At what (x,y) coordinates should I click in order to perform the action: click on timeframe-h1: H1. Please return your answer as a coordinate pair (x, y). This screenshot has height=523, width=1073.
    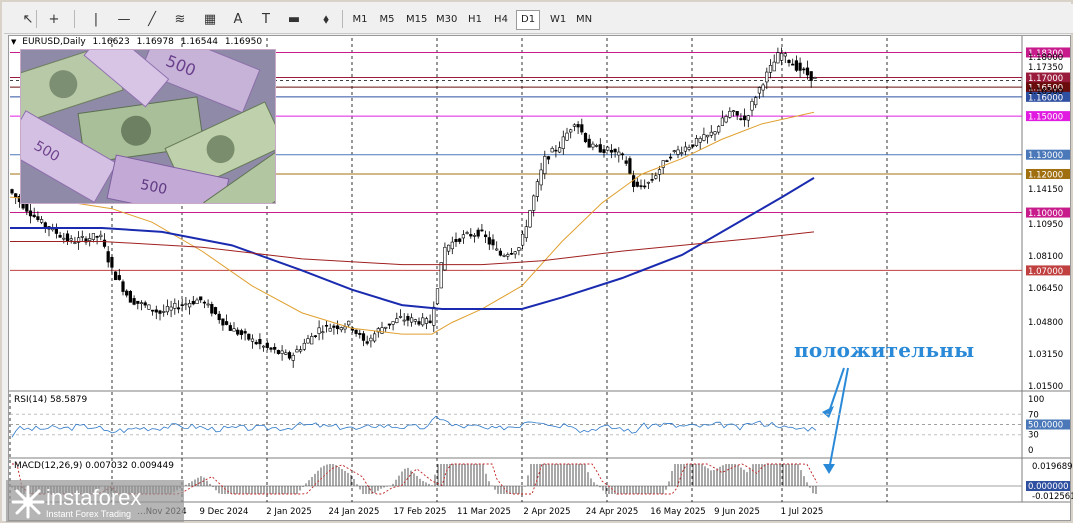
    Looking at the image, I should click on (475, 19).